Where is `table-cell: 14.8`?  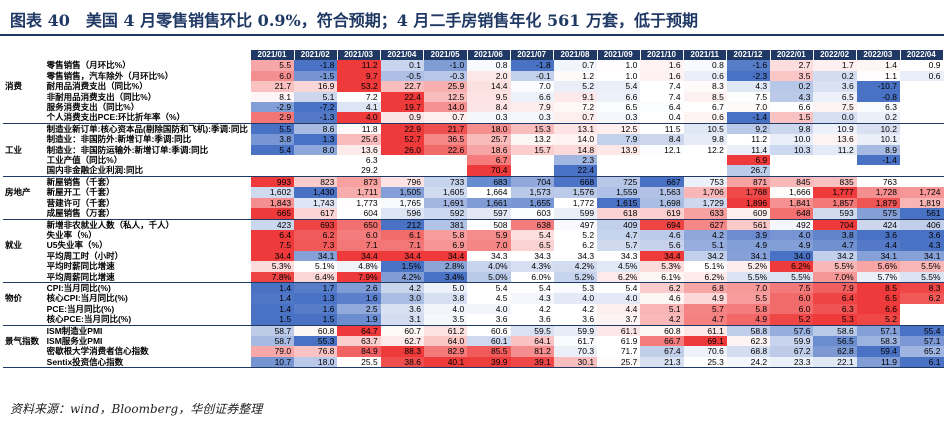 table-cell: 14.8 is located at coordinates (575, 150).